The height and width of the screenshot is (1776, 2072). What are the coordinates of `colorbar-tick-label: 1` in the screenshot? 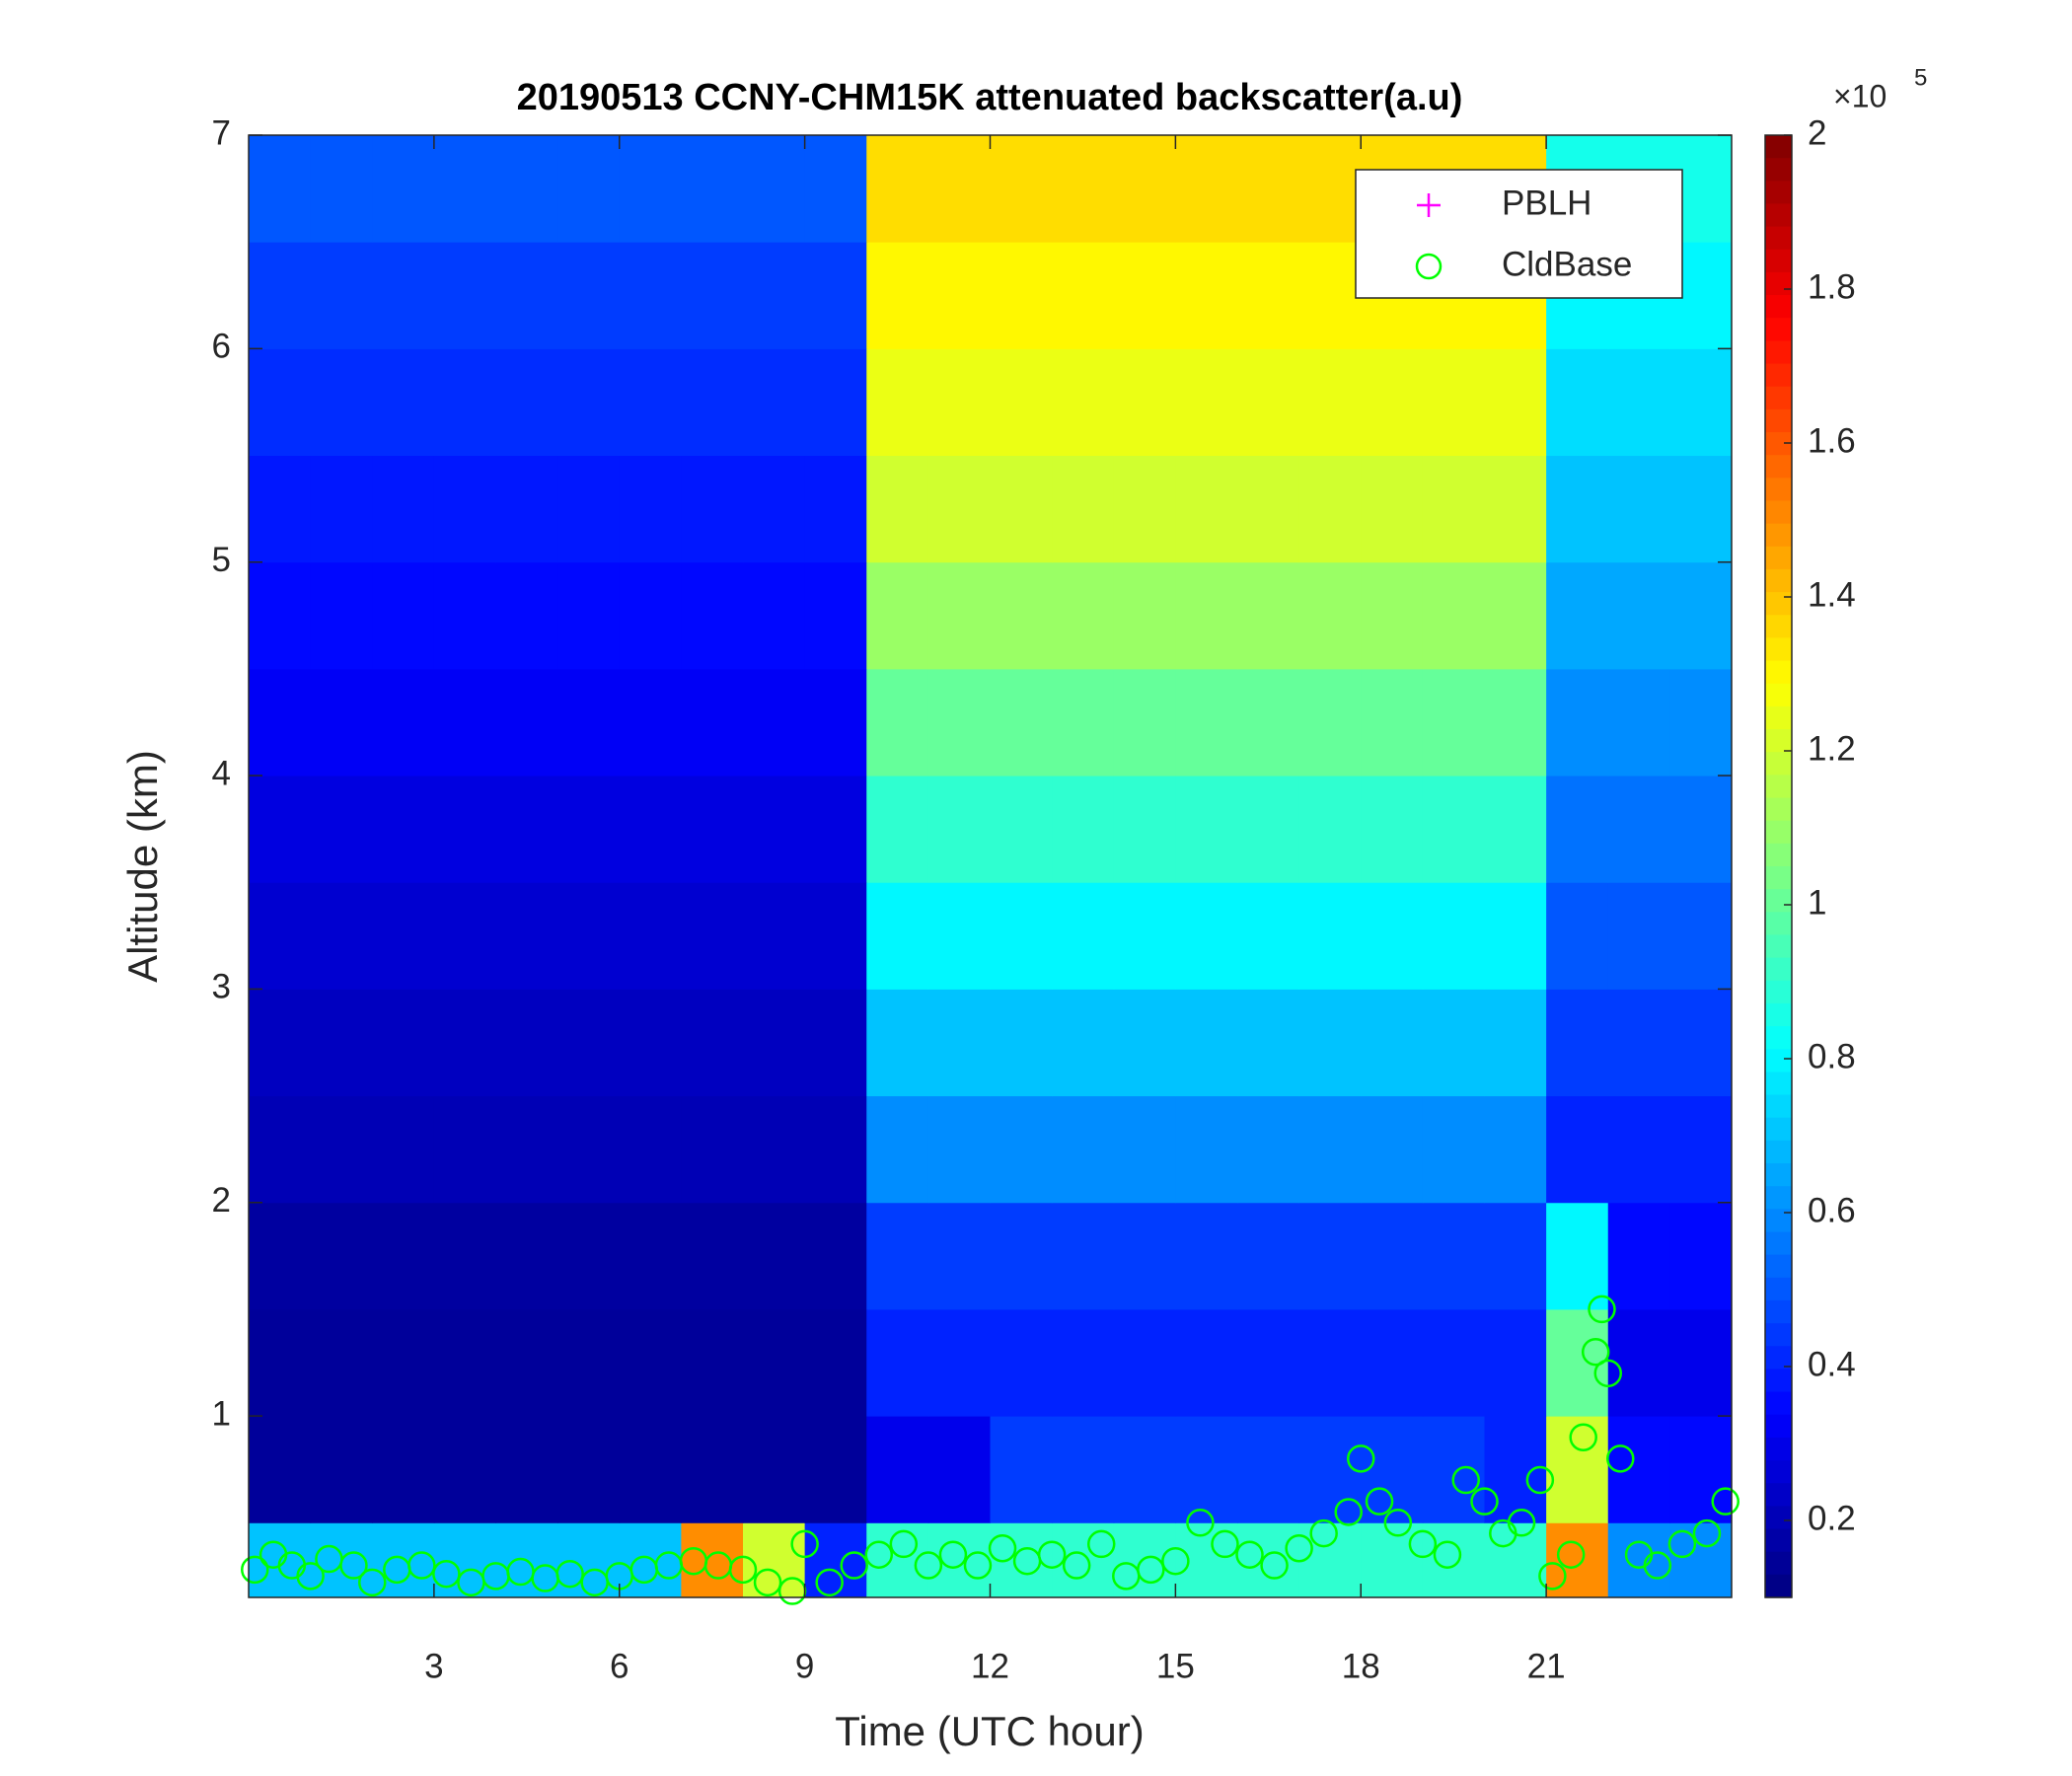 It's located at (1817, 903).